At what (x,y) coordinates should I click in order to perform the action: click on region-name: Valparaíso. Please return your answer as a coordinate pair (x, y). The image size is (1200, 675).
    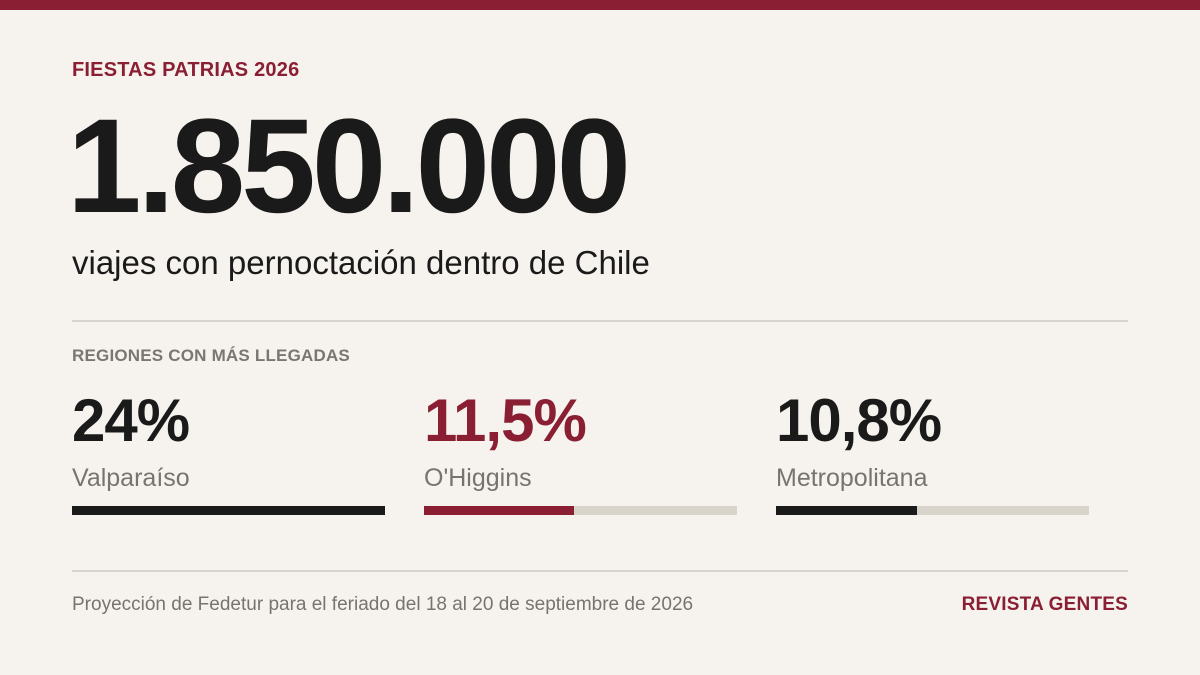
    Looking at the image, I should click on (131, 478).